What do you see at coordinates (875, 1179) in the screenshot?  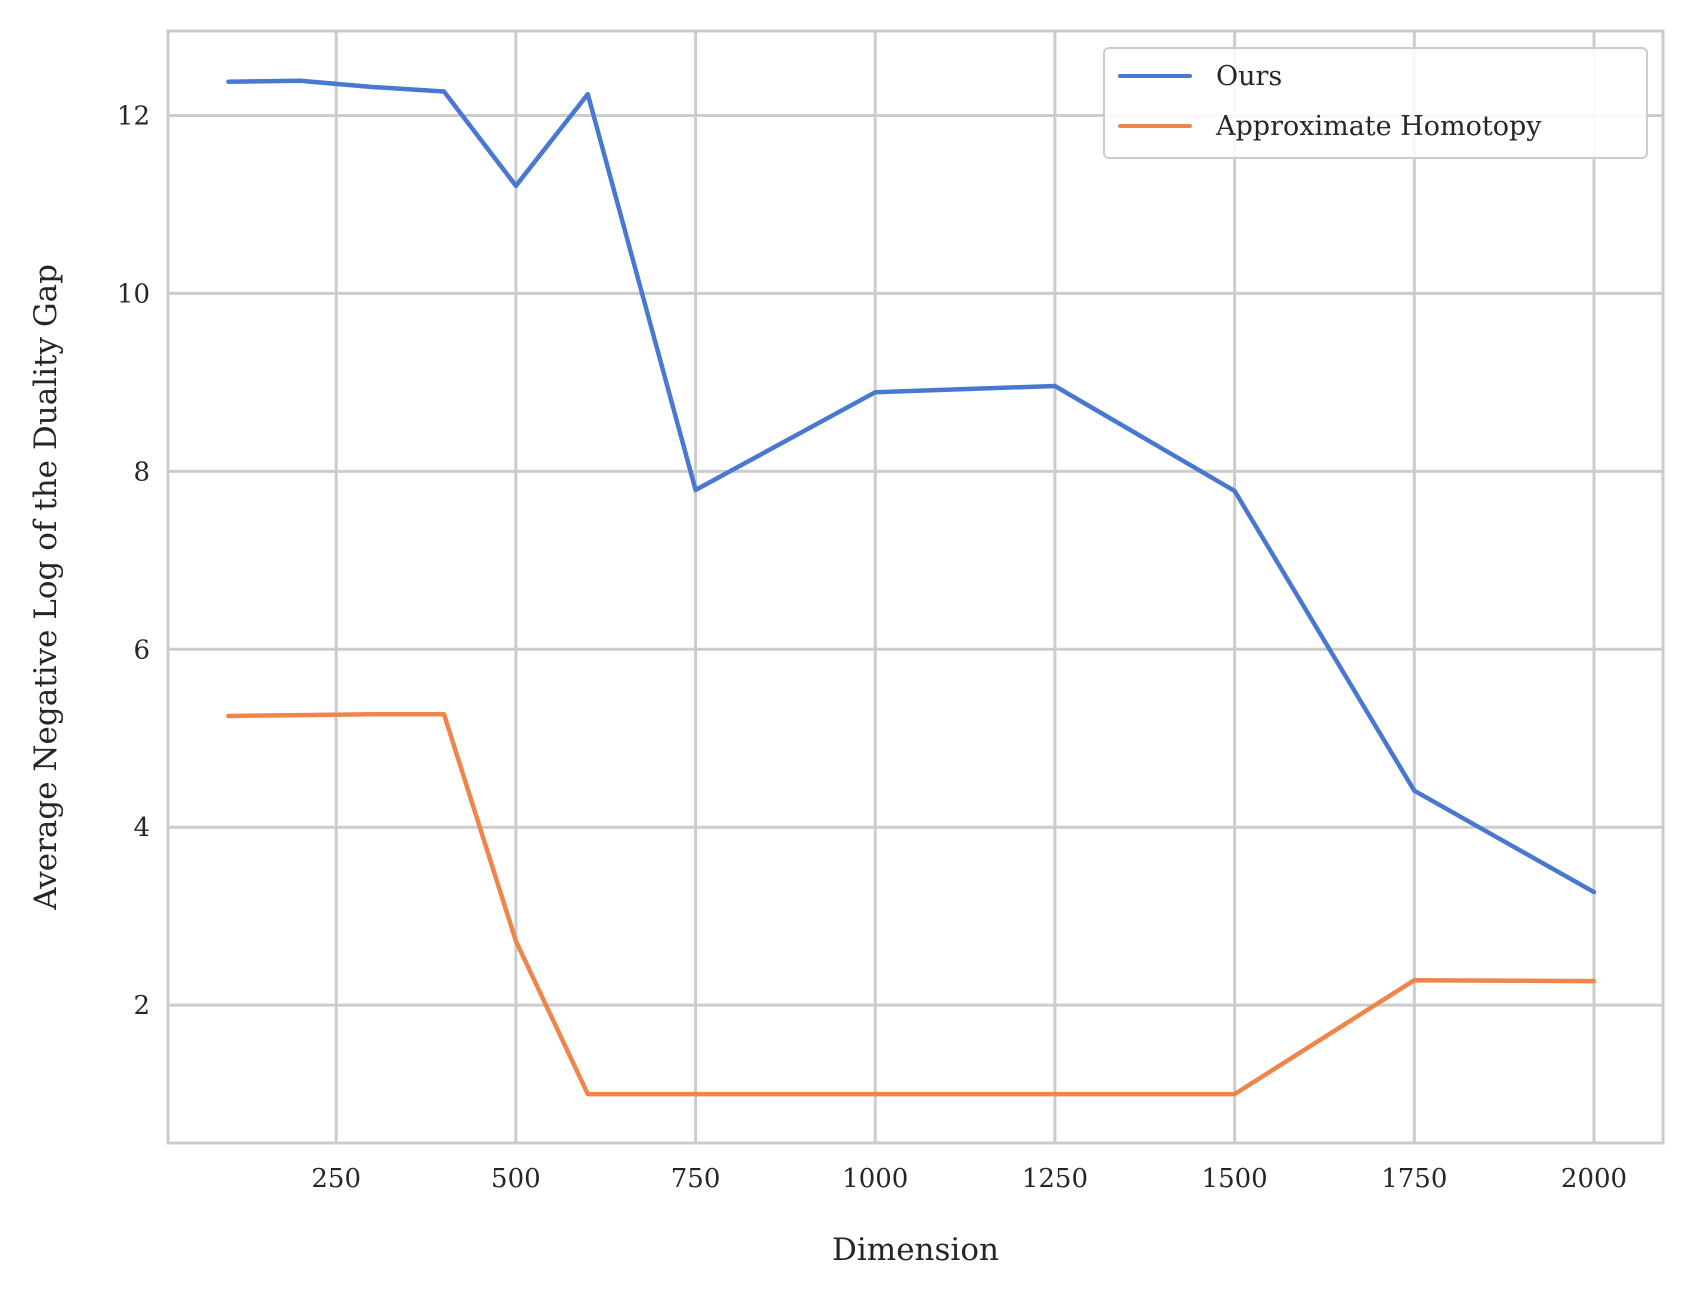 I see `x-tick-label: 1000` at bounding box center [875, 1179].